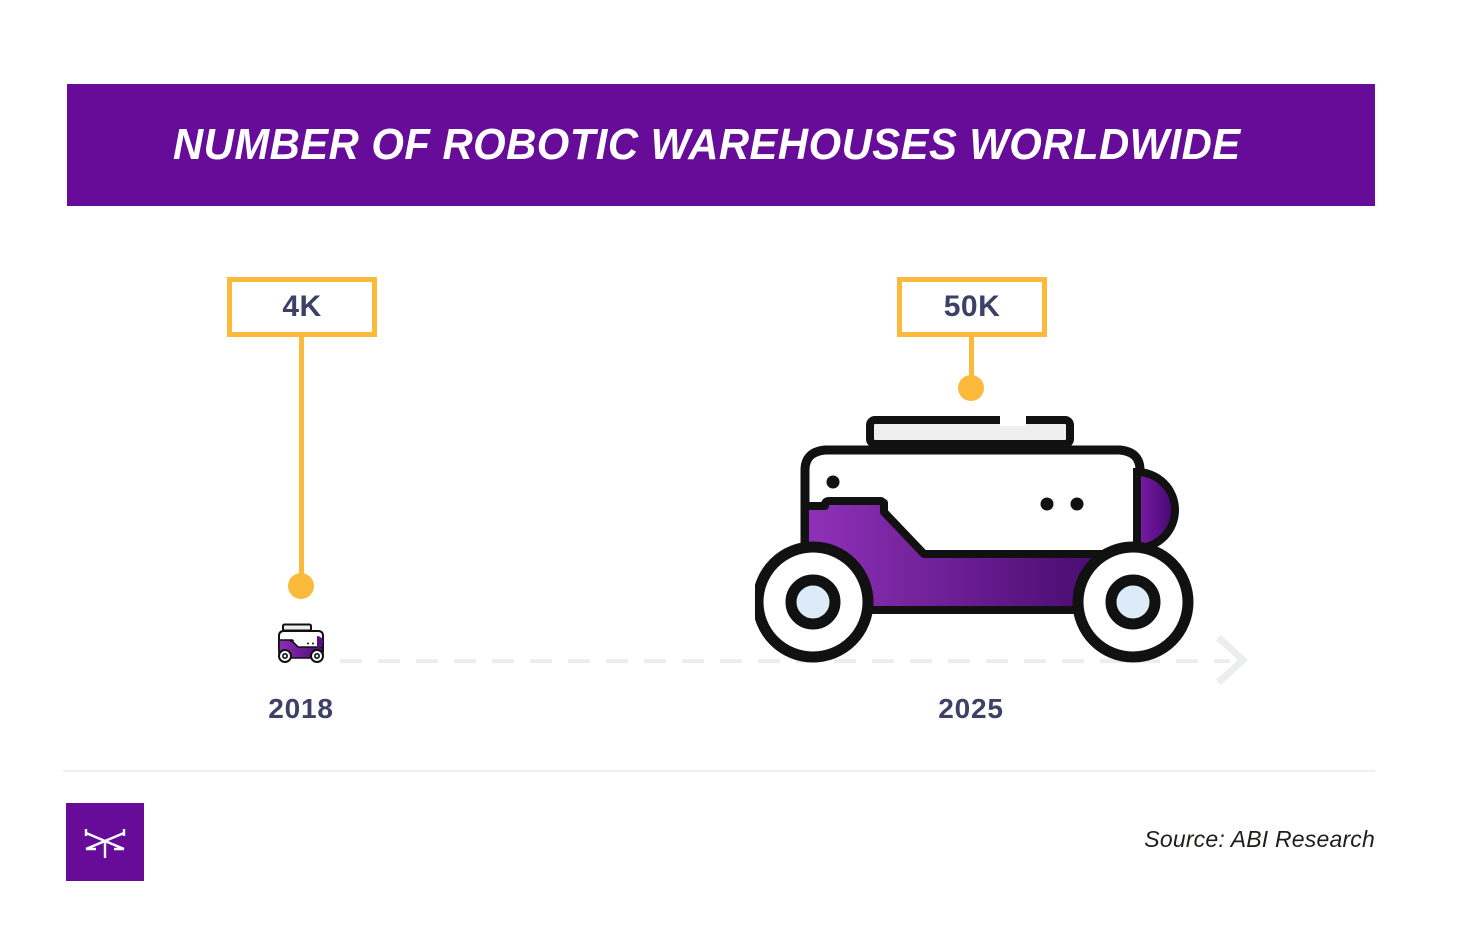 The width and height of the screenshot is (1459, 935). I want to click on brand-logo-mark-icon, so click(105, 843).